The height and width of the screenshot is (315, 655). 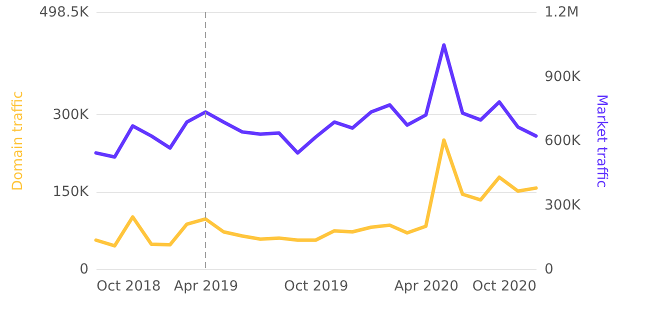 I want to click on y-axis-title: Domain traffic, so click(x=18, y=141).